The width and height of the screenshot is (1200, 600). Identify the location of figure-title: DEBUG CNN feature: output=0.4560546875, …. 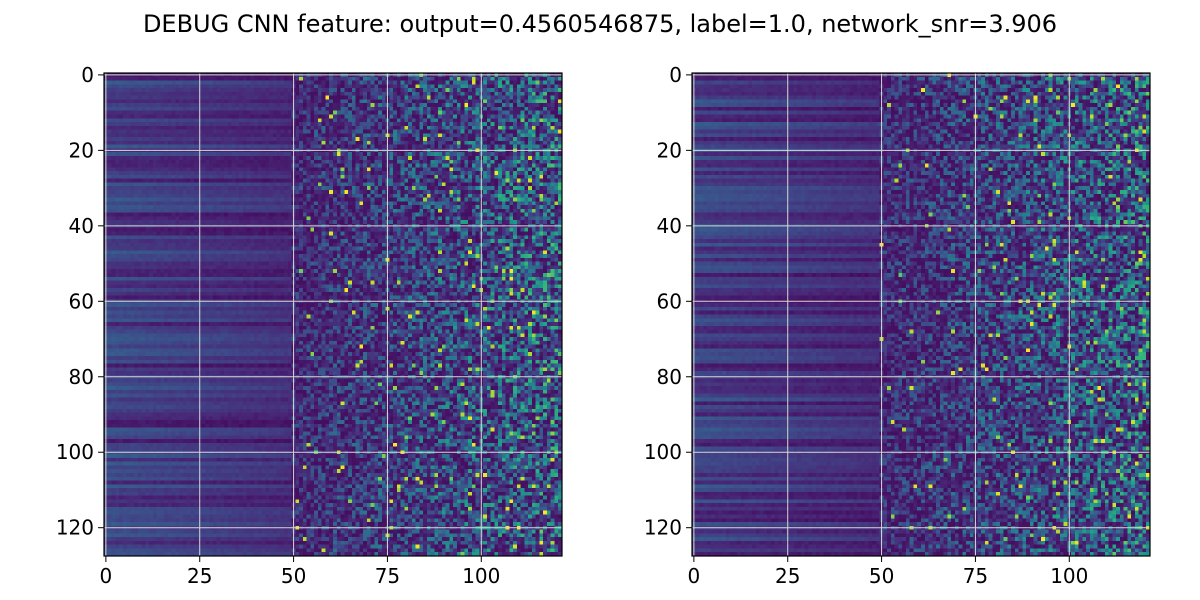
(600, 24).